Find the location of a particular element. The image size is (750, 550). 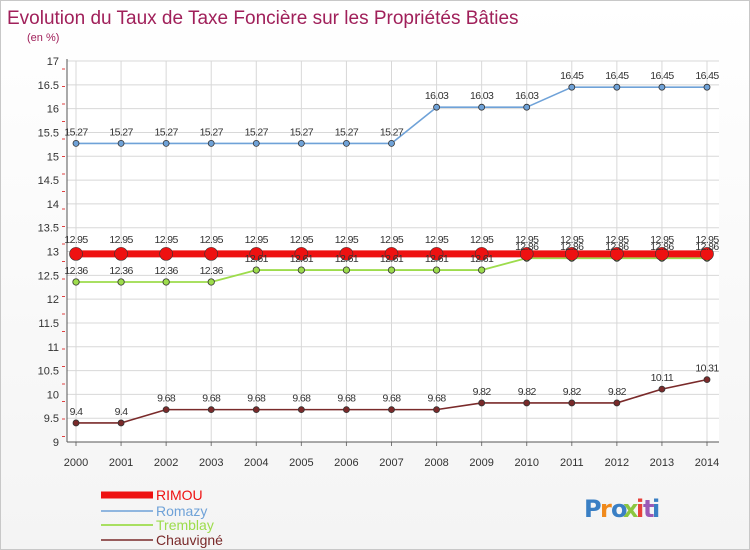

logo-letter: x is located at coordinates (631, 509).